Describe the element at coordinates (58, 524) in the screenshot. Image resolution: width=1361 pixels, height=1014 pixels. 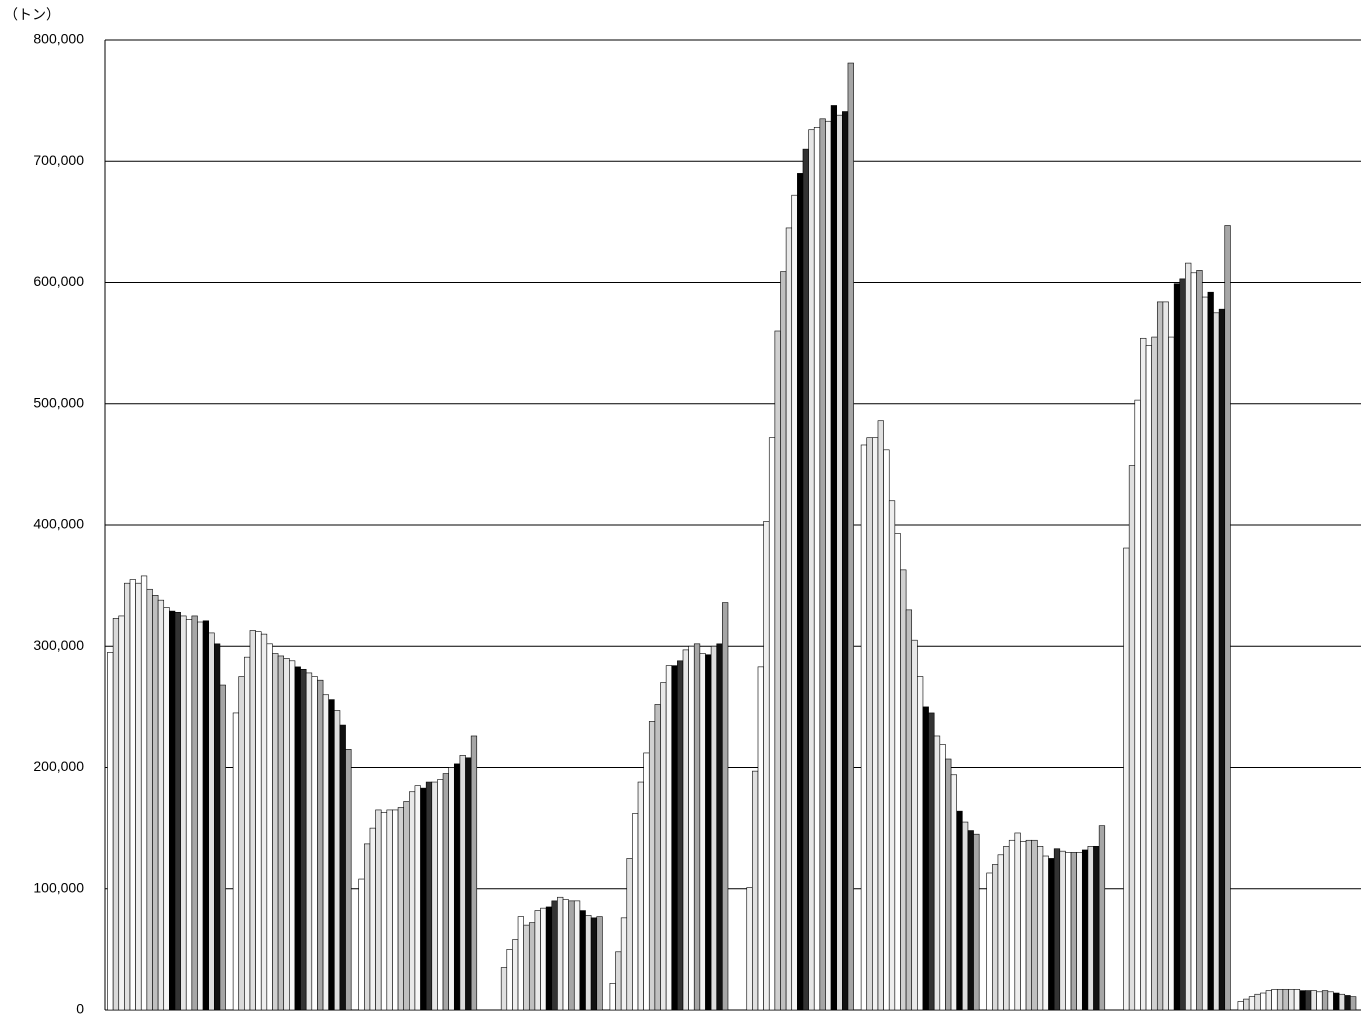
I see `y-tick-label: 400,000` at that location.